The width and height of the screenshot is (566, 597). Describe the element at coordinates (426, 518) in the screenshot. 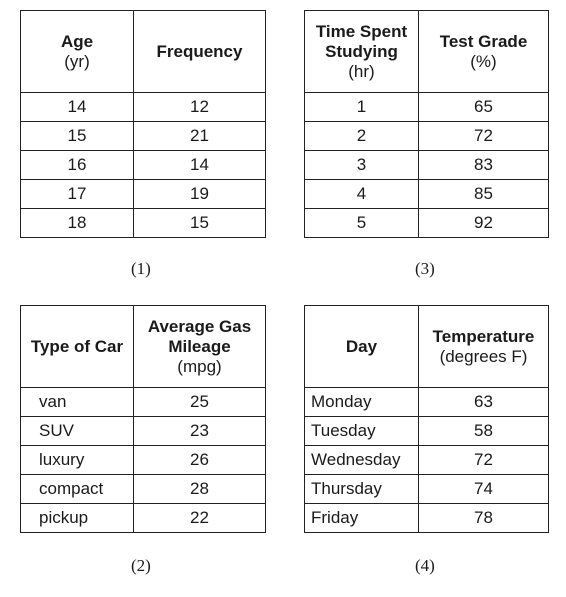

I see `table-row: Friday 78` at that location.